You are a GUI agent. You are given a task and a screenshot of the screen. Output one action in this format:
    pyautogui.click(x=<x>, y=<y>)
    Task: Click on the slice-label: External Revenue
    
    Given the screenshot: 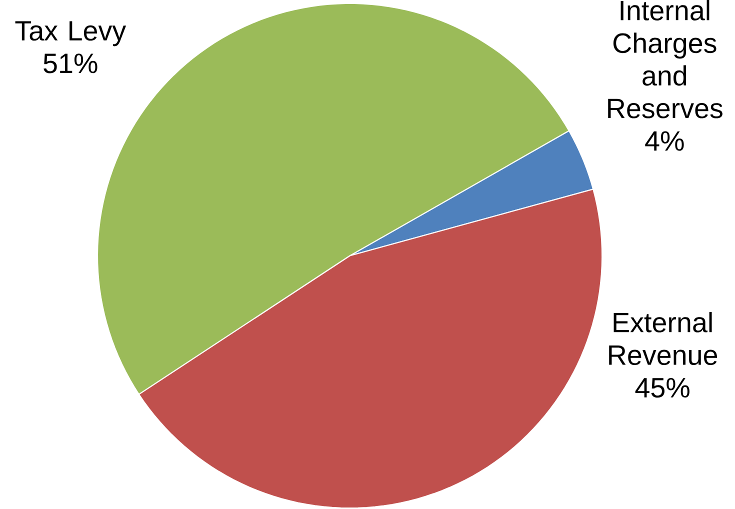 What is the action you would take?
    pyautogui.click(x=663, y=339)
    